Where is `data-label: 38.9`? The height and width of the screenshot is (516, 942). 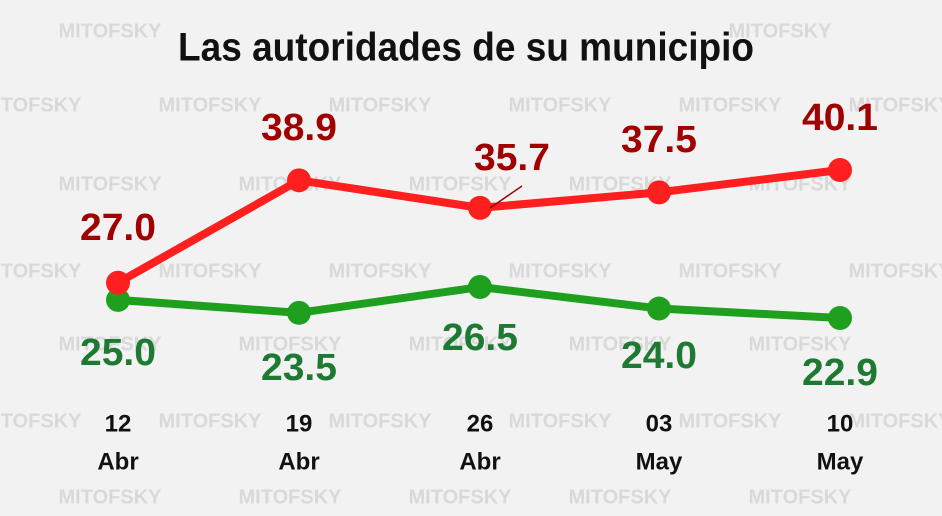
data-label: 38.9 is located at coordinates (299, 128).